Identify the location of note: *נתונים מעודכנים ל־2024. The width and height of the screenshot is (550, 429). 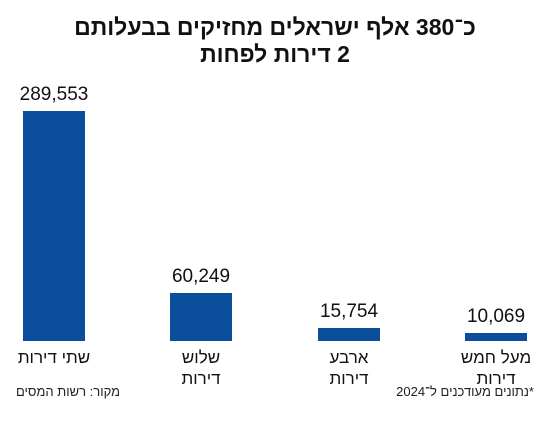
(465, 391).